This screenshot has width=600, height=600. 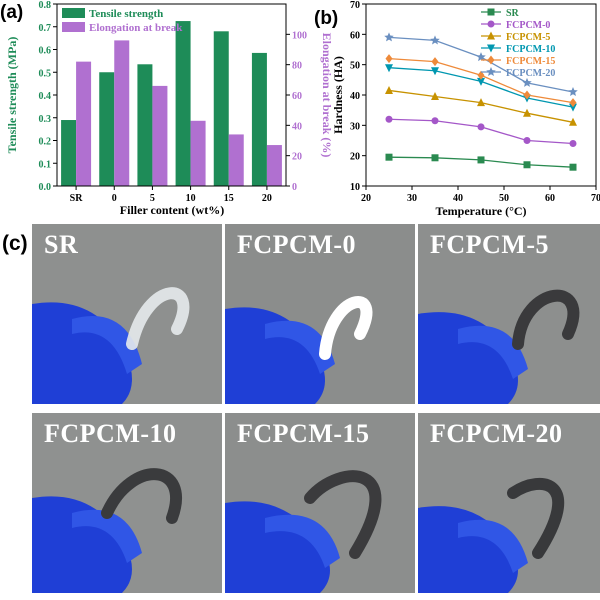 I want to click on photo-sr-scene, so click(x=127, y=314).